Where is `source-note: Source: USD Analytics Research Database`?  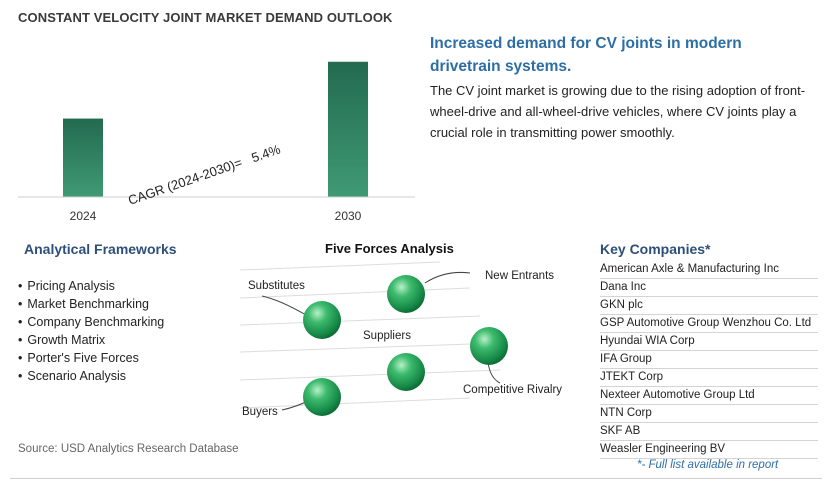 source-note: Source: USD Analytics Research Database is located at coordinates (128, 449).